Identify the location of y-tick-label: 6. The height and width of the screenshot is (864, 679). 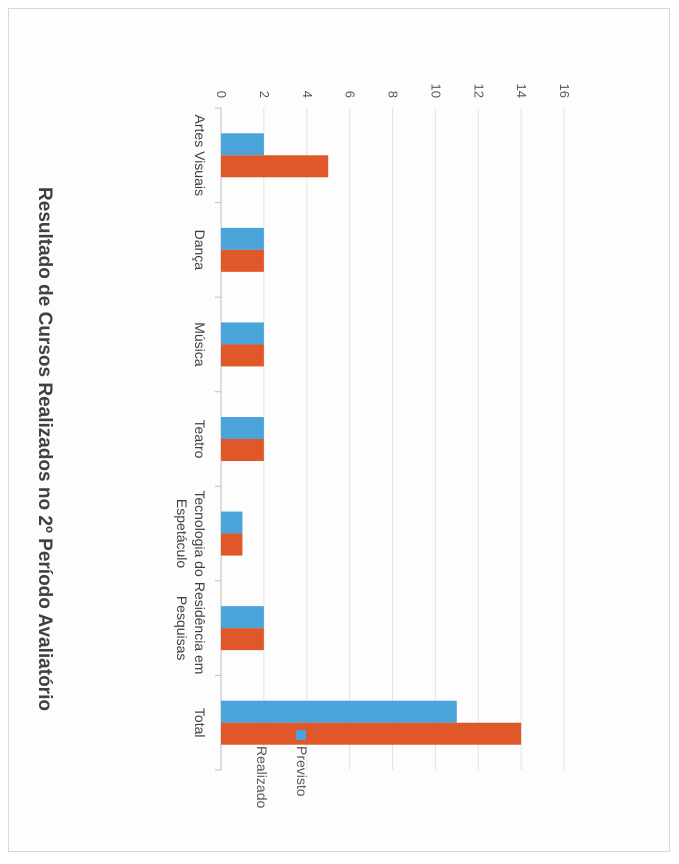
(350, 94).